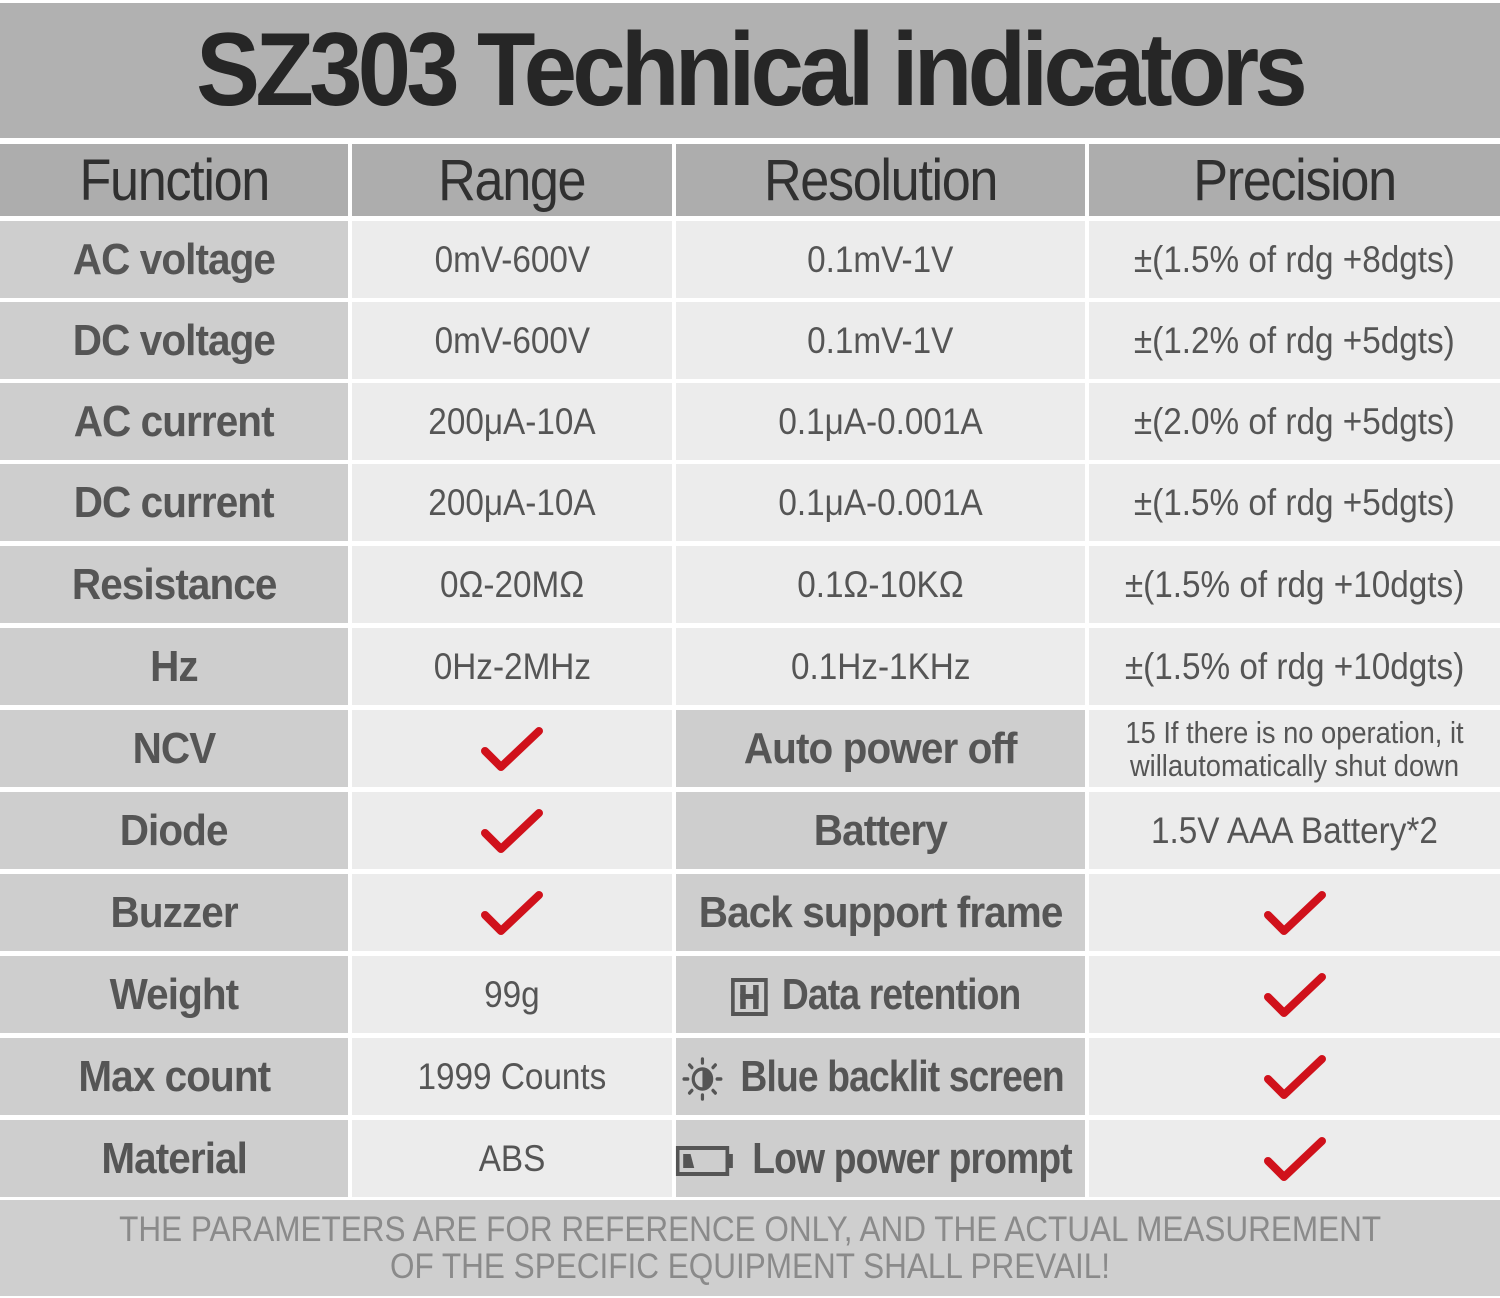  Describe the element at coordinates (512, 584) in the screenshot. I see `range-value: 0Ω-20MΩ` at that location.